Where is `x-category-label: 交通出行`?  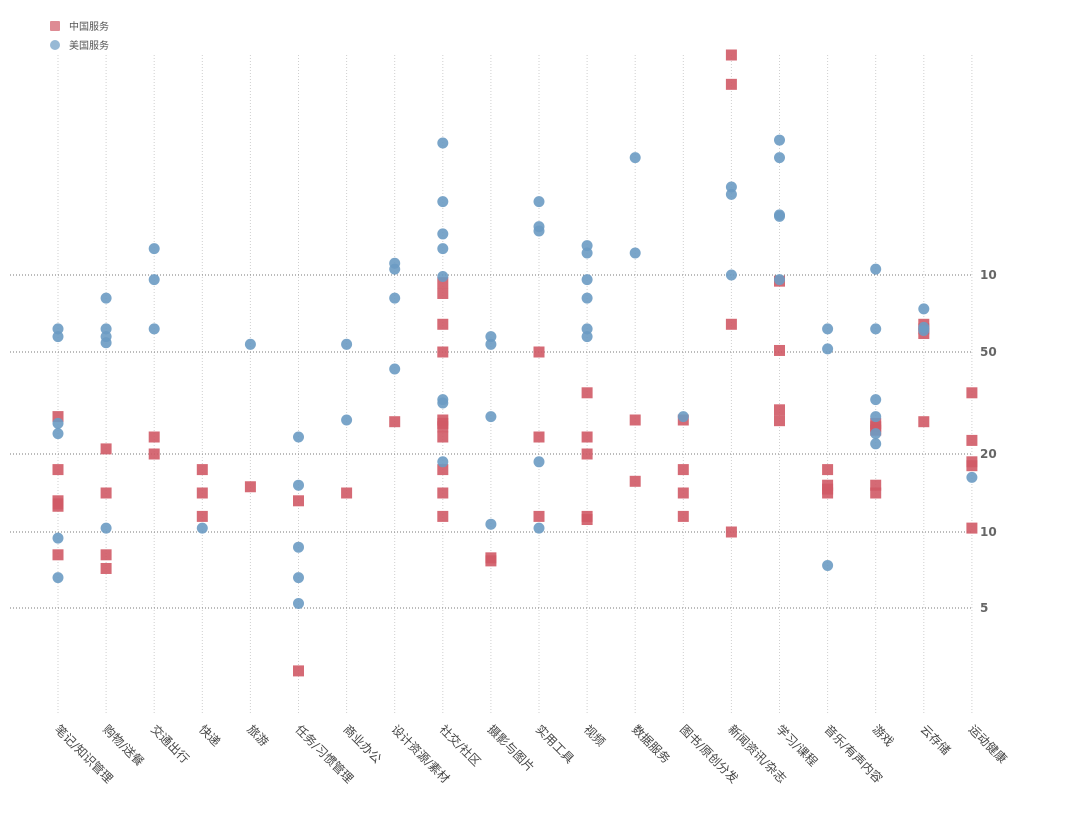 x-category-label: 交通出行 is located at coordinates (170, 744).